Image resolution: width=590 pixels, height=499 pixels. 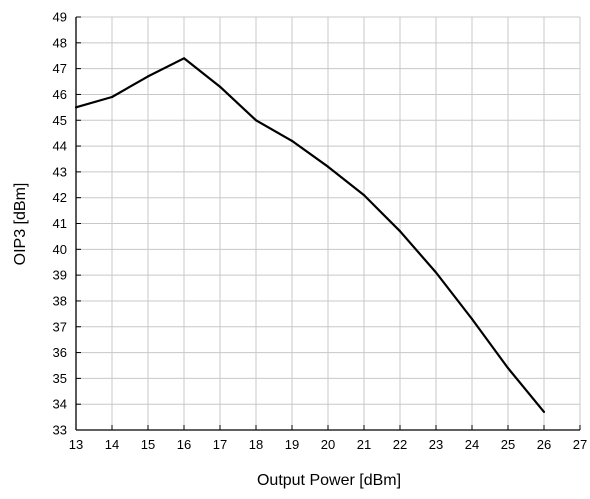 What do you see at coordinates (60, 171) in the screenshot?
I see `y-tick-label: 43` at bounding box center [60, 171].